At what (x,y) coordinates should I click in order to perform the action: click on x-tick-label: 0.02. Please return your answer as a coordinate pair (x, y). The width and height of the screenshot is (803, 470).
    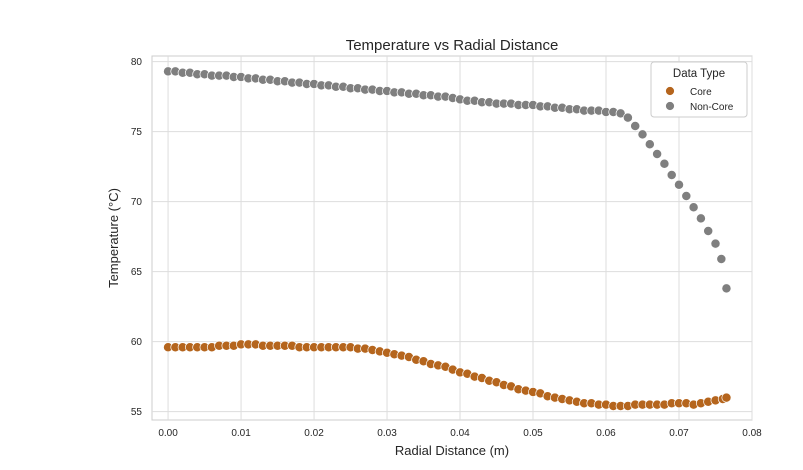
    Looking at the image, I should click on (314, 433).